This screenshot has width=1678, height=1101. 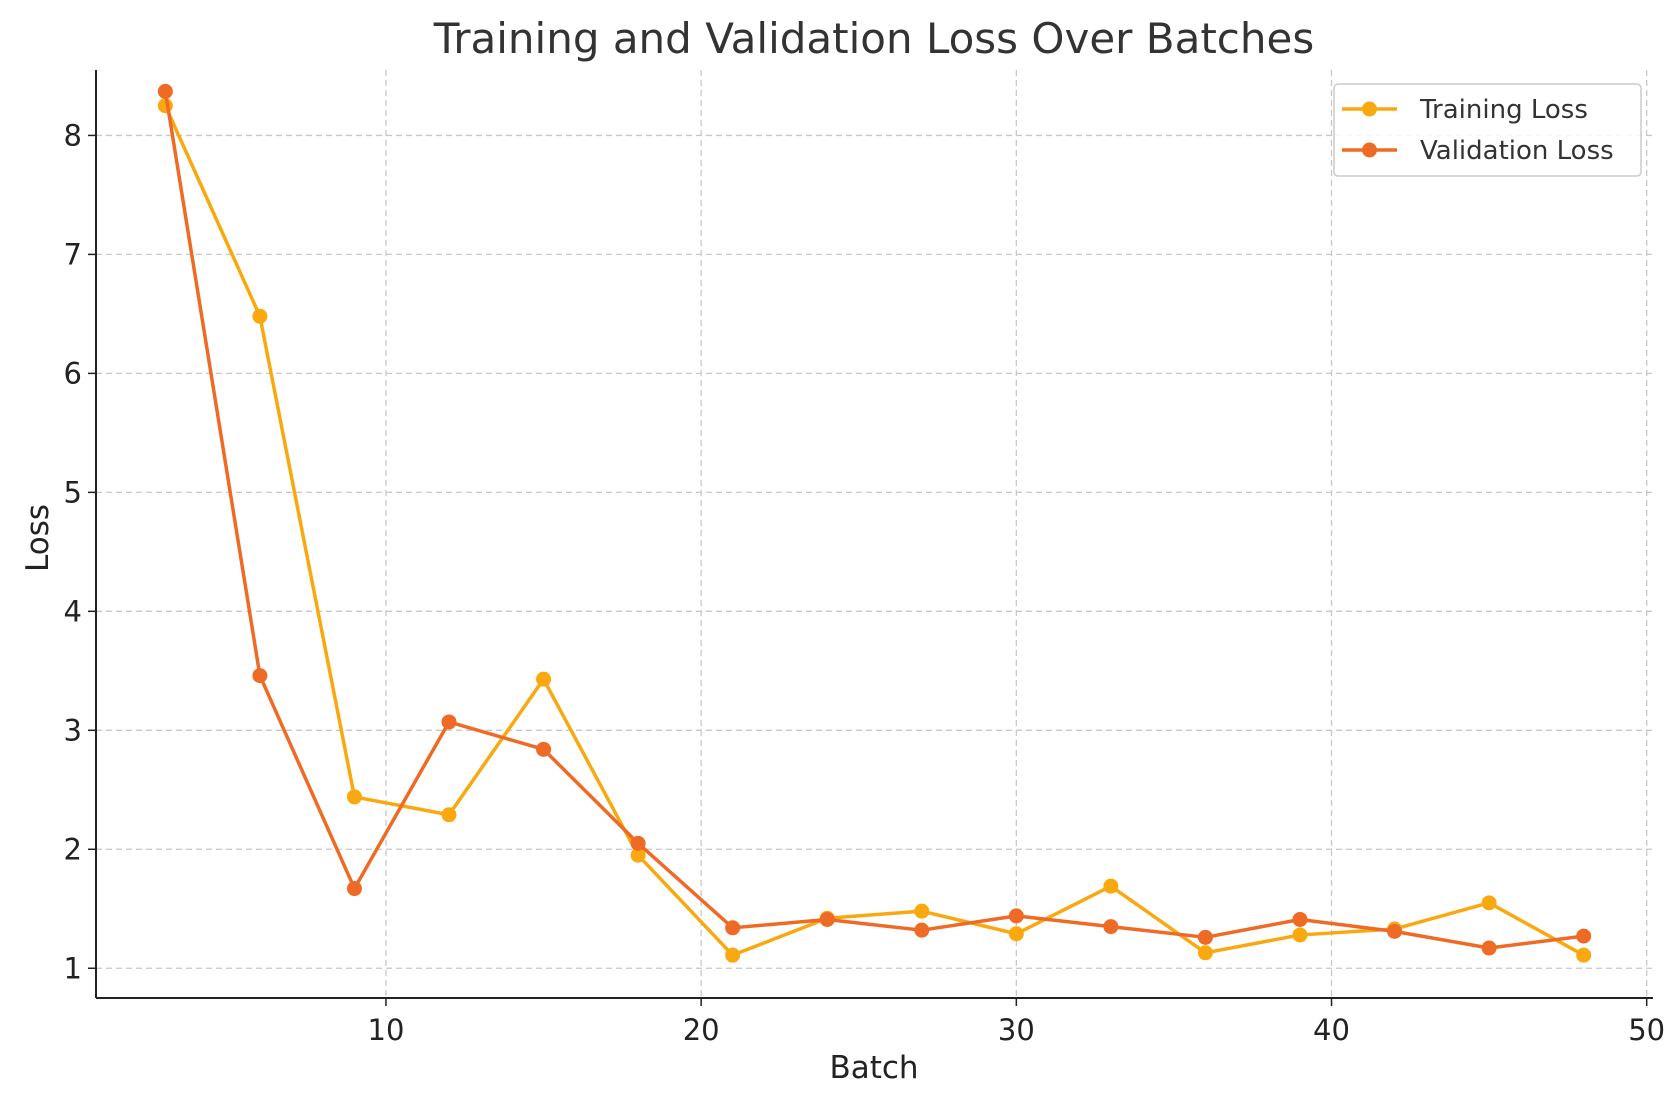 I want to click on y-tick-label: 1, so click(x=73, y=968).